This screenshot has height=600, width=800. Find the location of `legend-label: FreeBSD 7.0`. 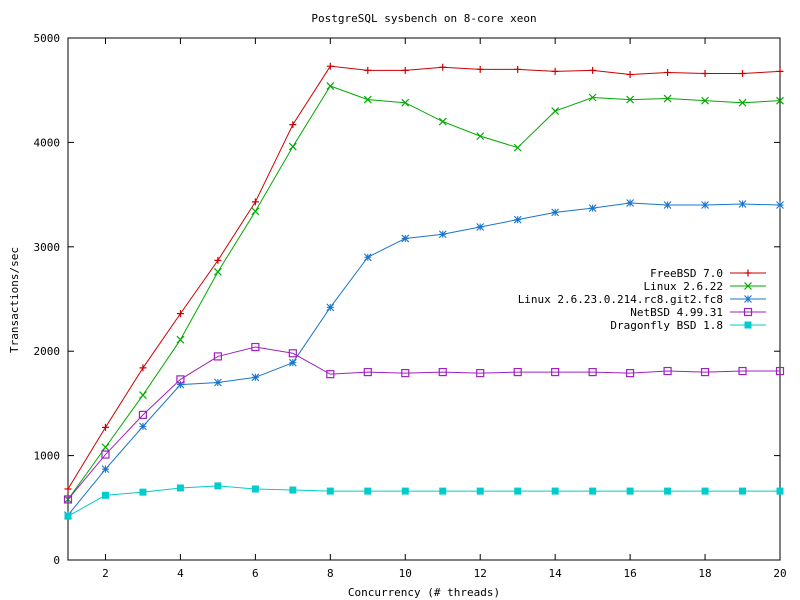

legend-label: FreeBSD 7.0 is located at coordinates (686, 273).